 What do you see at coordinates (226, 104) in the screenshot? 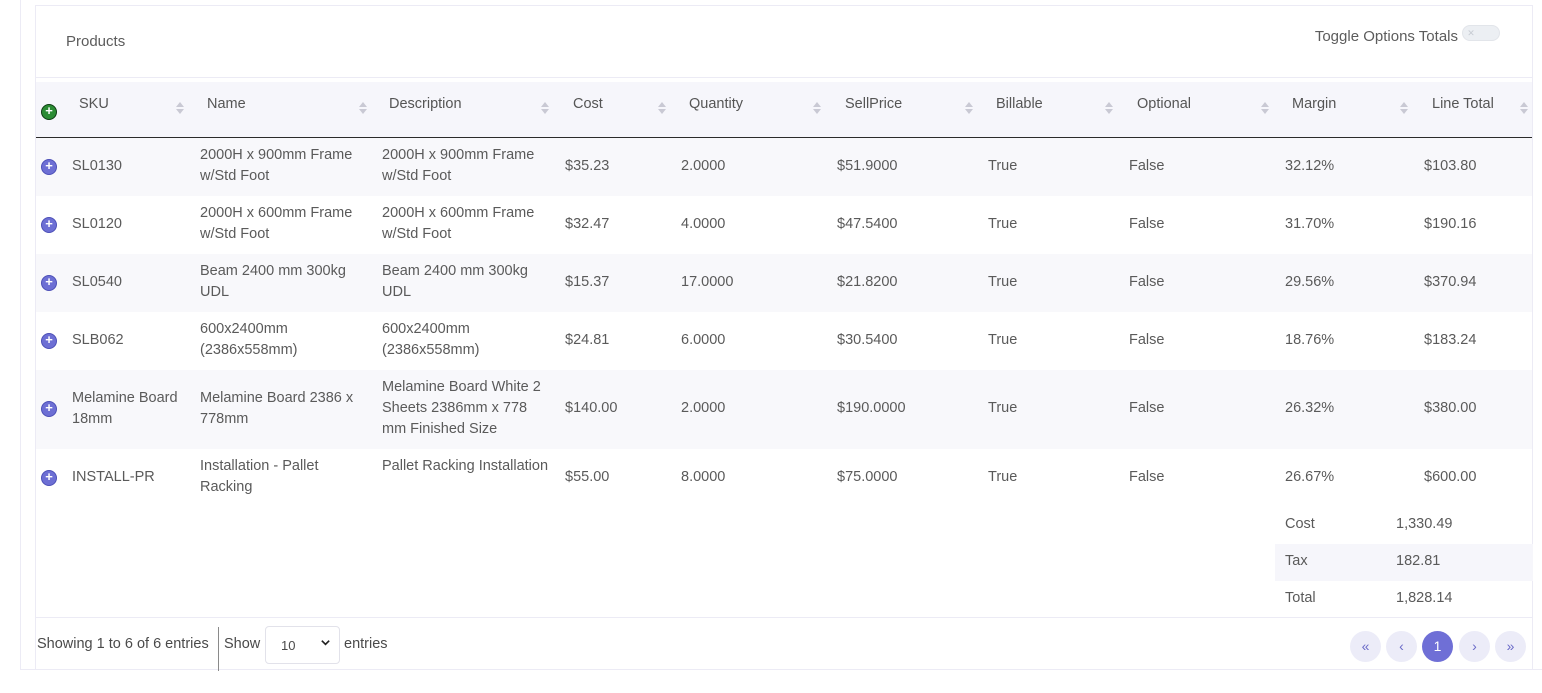
I see `column-header-name: Name` at bounding box center [226, 104].